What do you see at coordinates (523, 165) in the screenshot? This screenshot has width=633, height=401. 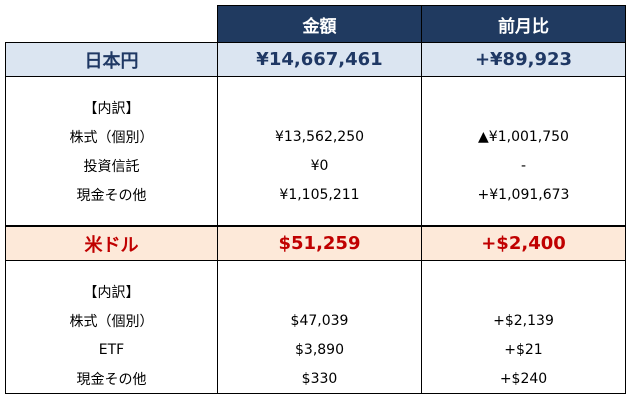 I see `row-change: -` at bounding box center [523, 165].